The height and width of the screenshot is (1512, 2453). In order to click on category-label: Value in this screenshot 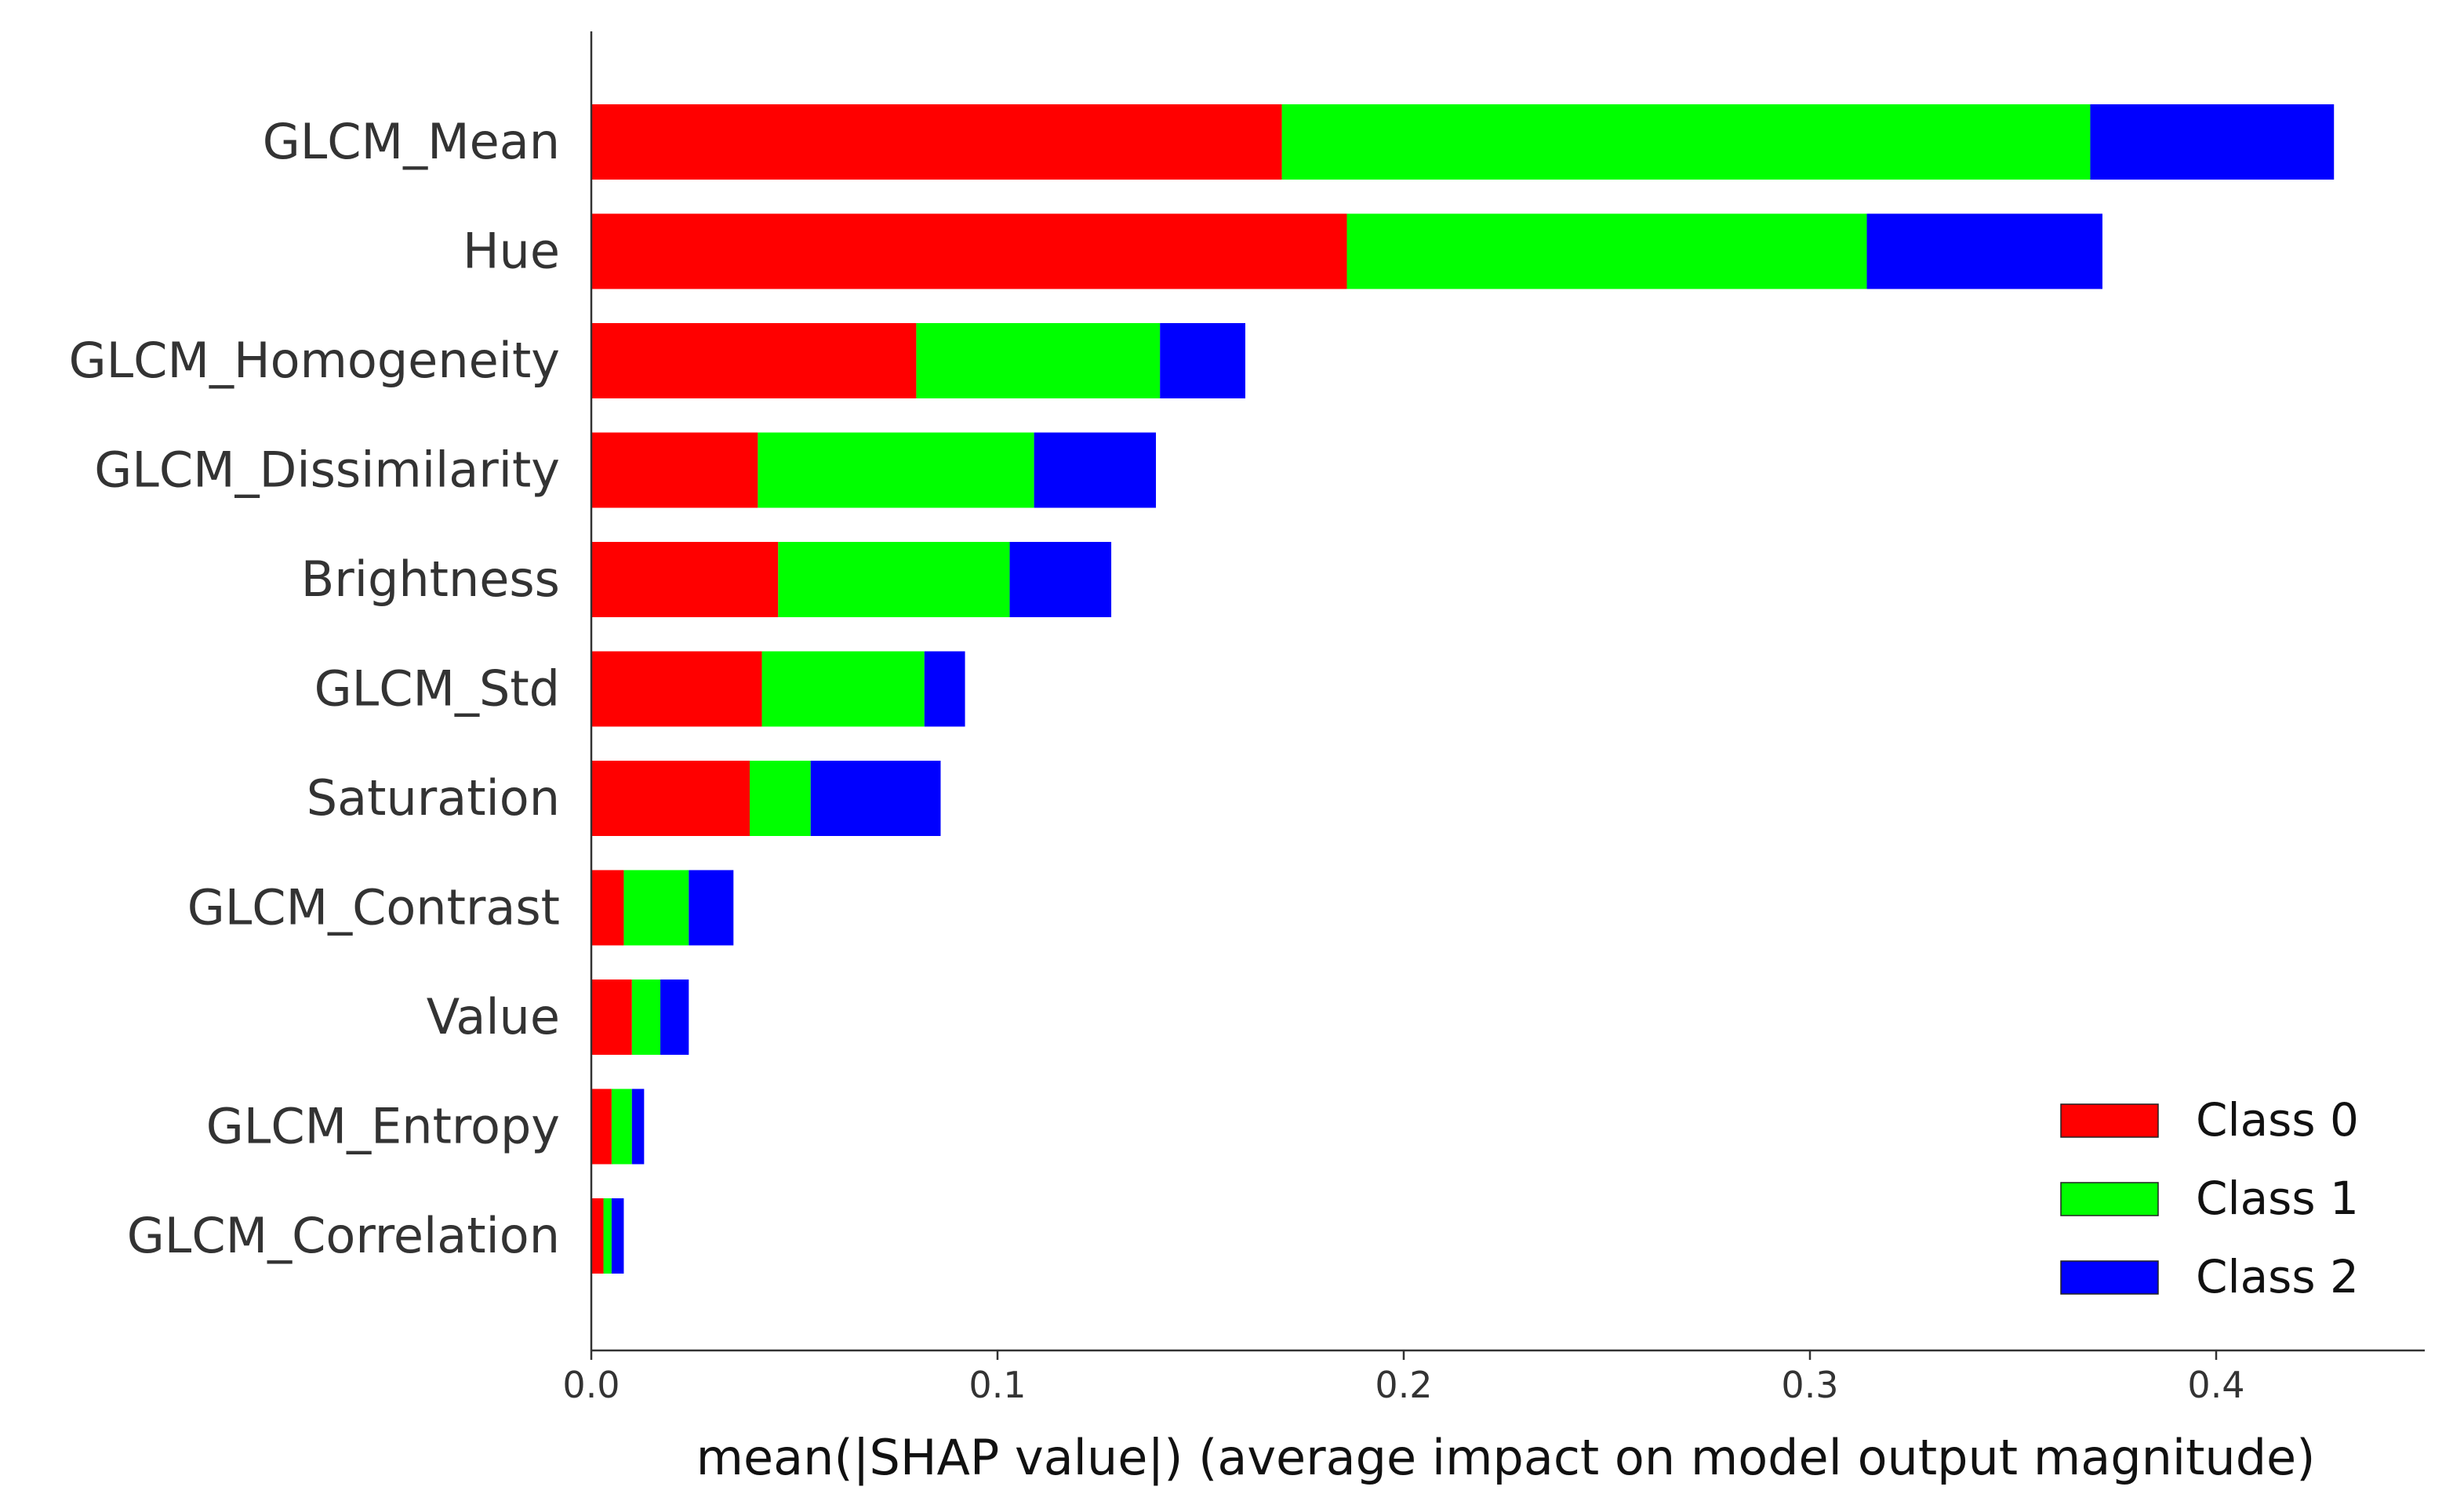, I will do `click(493, 1016)`.